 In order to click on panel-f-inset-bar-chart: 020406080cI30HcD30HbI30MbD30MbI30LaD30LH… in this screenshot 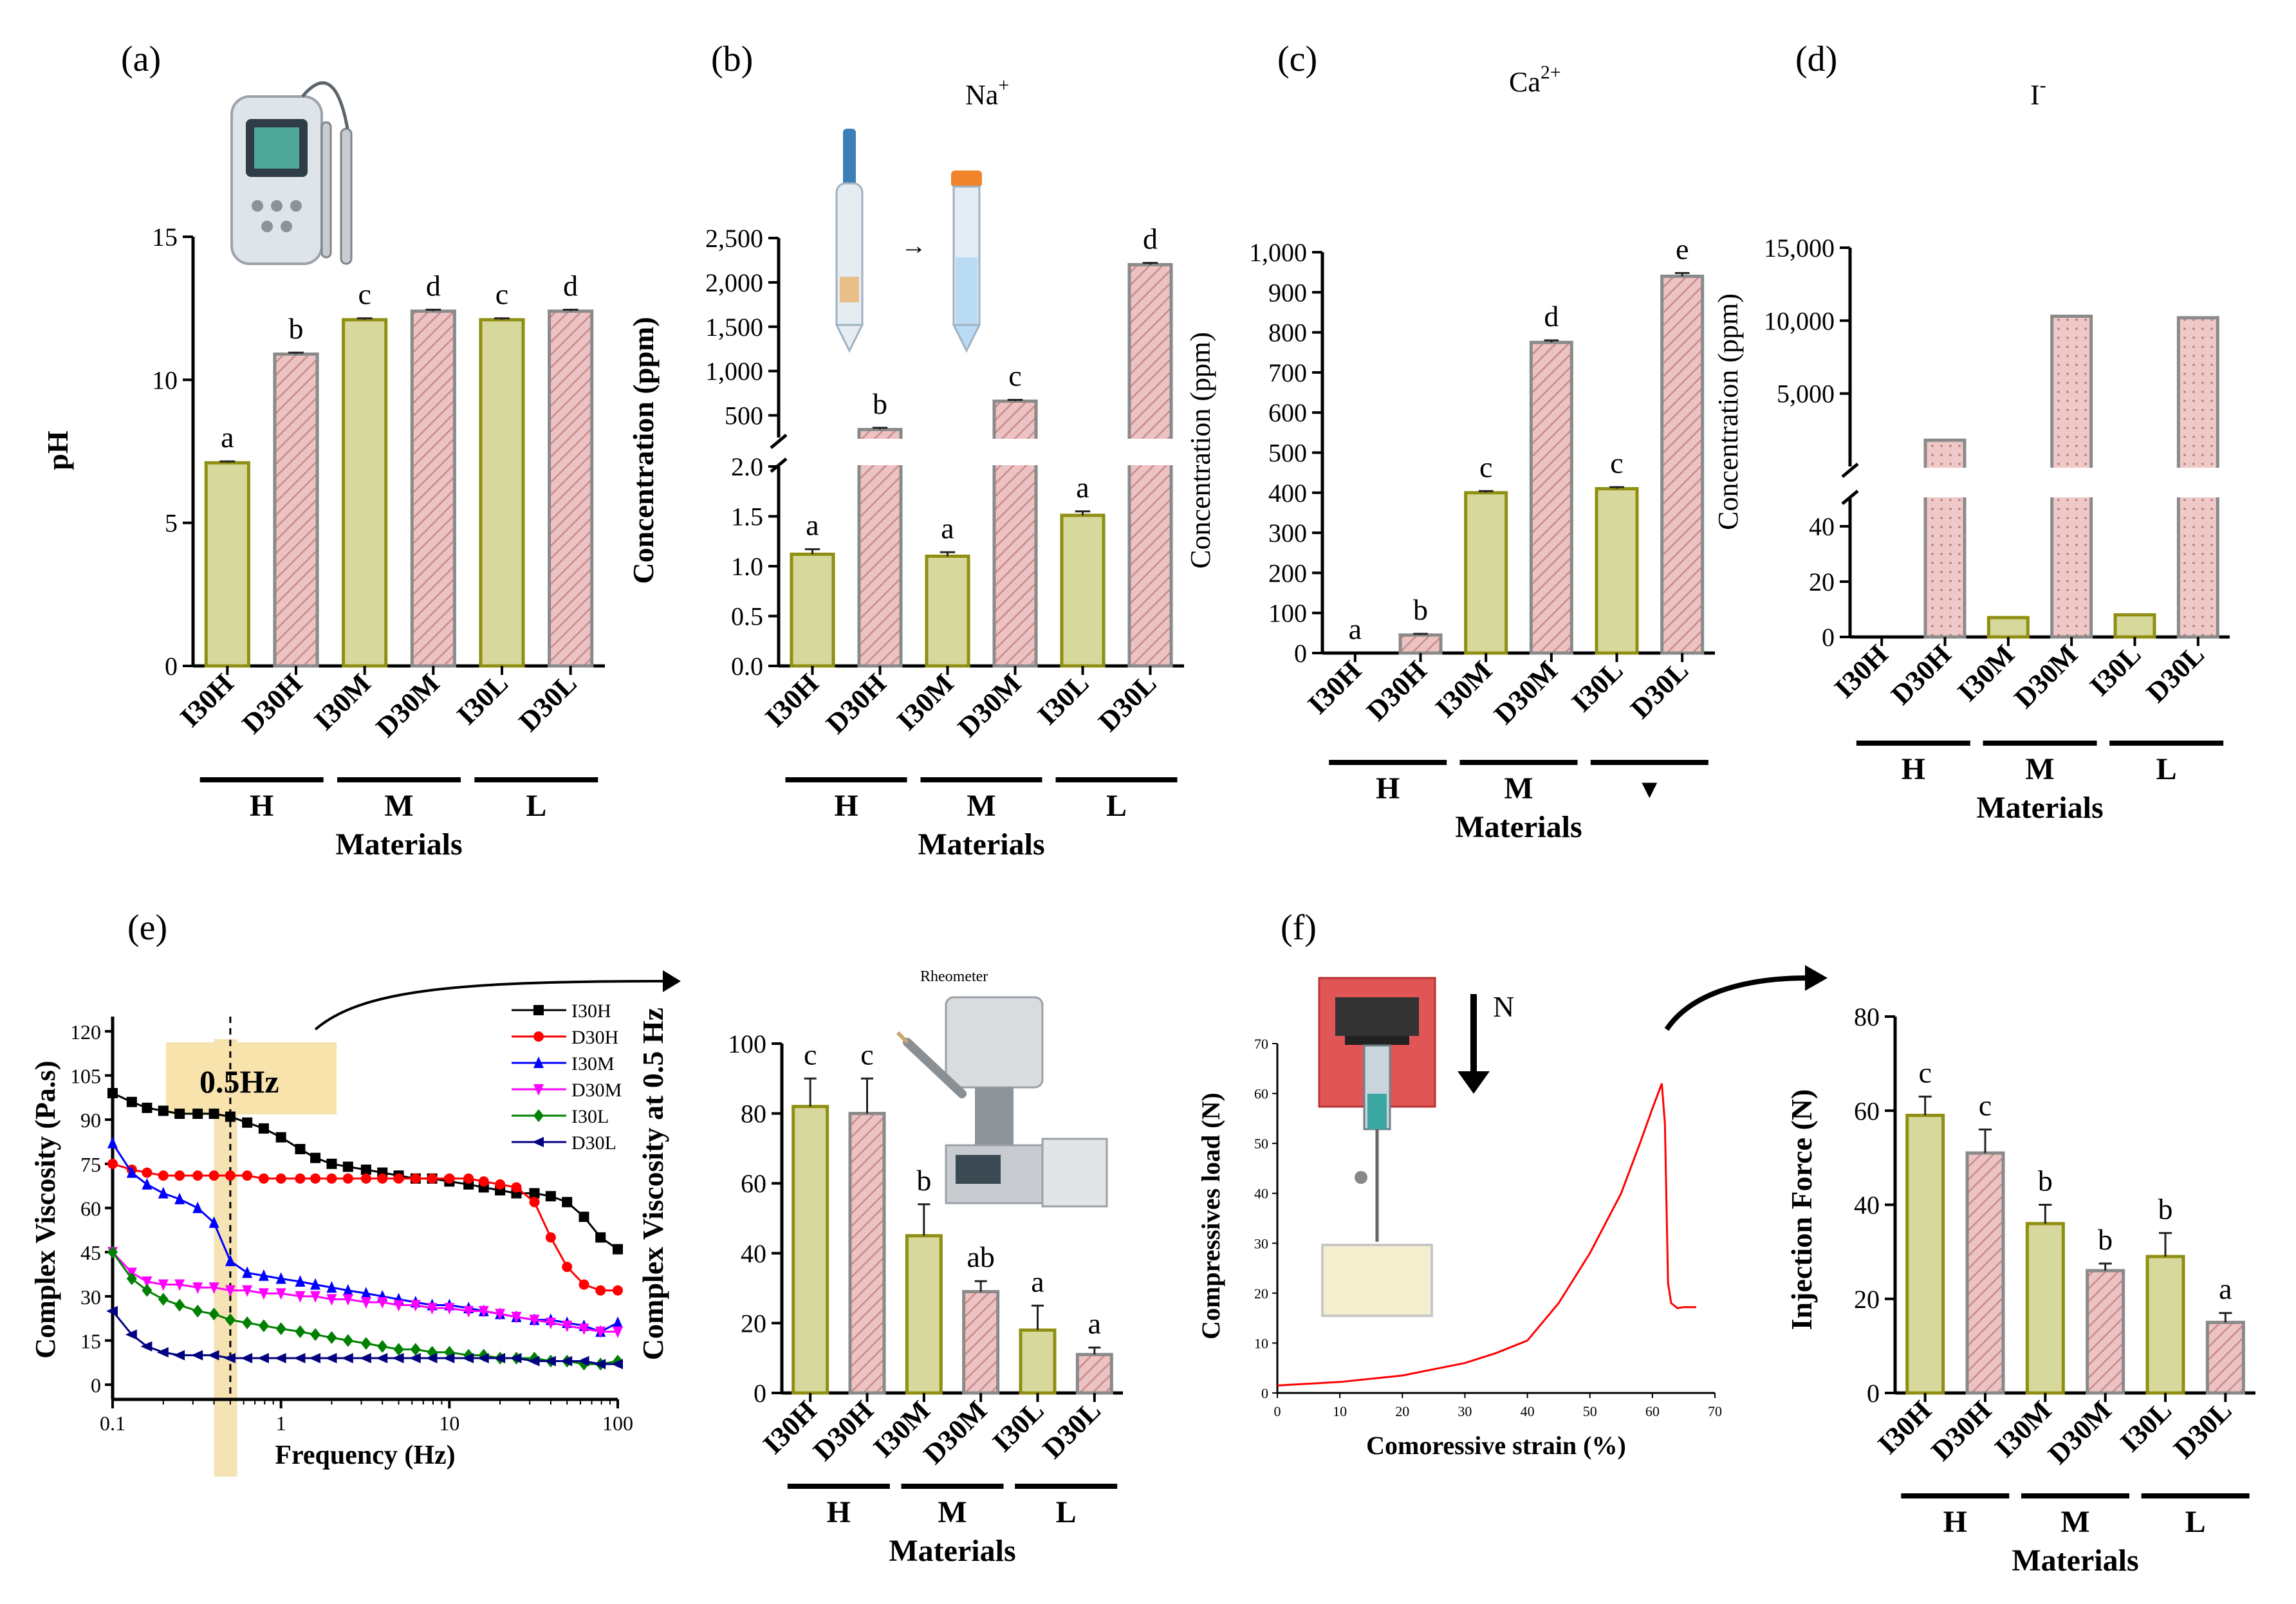, I will do `click(2020, 1290)`.